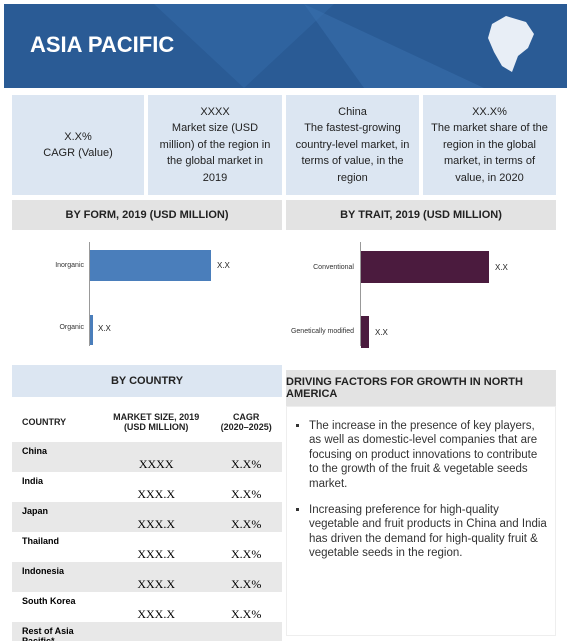 Image resolution: width=571 pixels, height=641 pixels. Describe the element at coordinates (48, 633) in the screenshot. I see `table-cell: Rest of Asia Pacific*` at that location.